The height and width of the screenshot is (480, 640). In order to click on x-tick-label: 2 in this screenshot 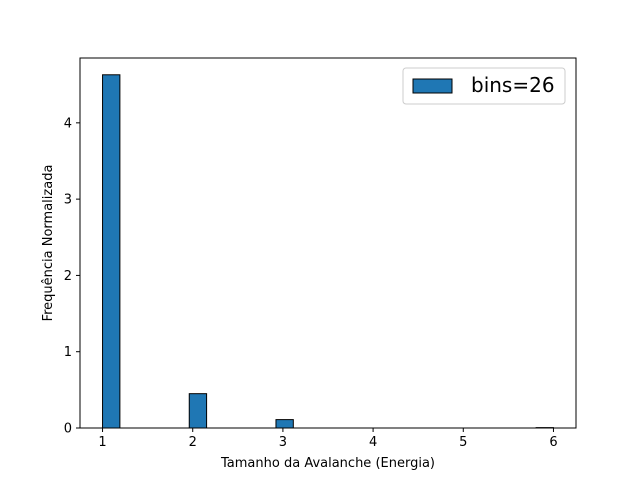, I will do `click(193, 442)`.